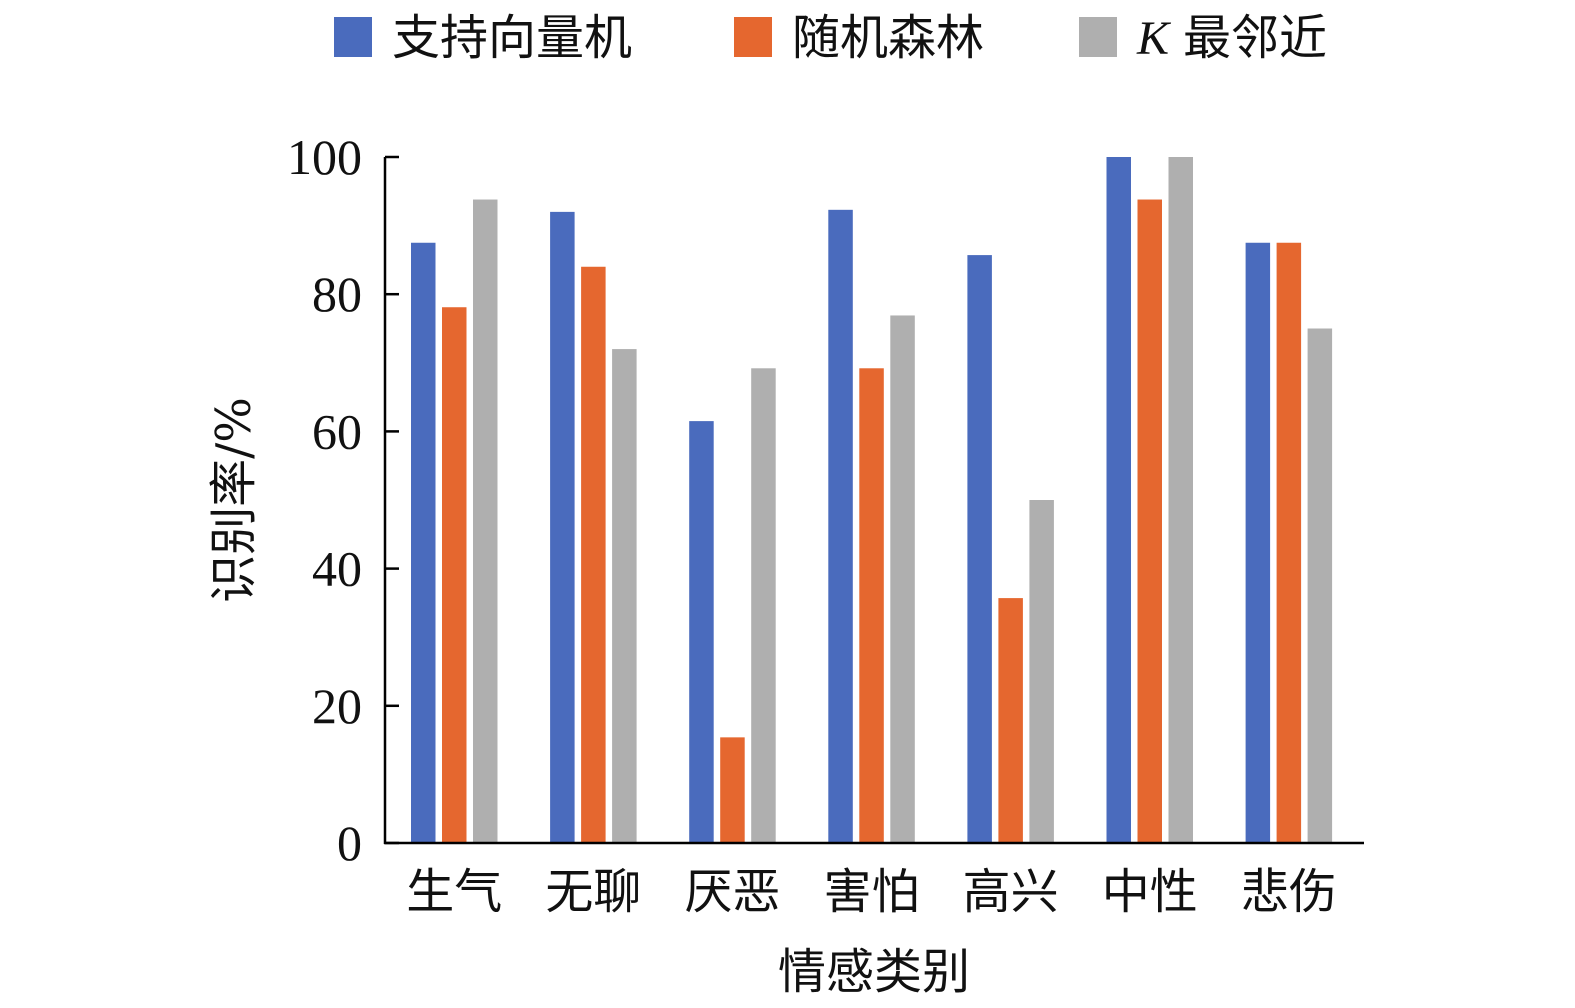 The height and width of the screenshot is (1008, 1575). What do you see at coordinates (234, 500) in the screenshot?
I see `y-axis-title: 识别率/%` at bounding box center [234, 500].